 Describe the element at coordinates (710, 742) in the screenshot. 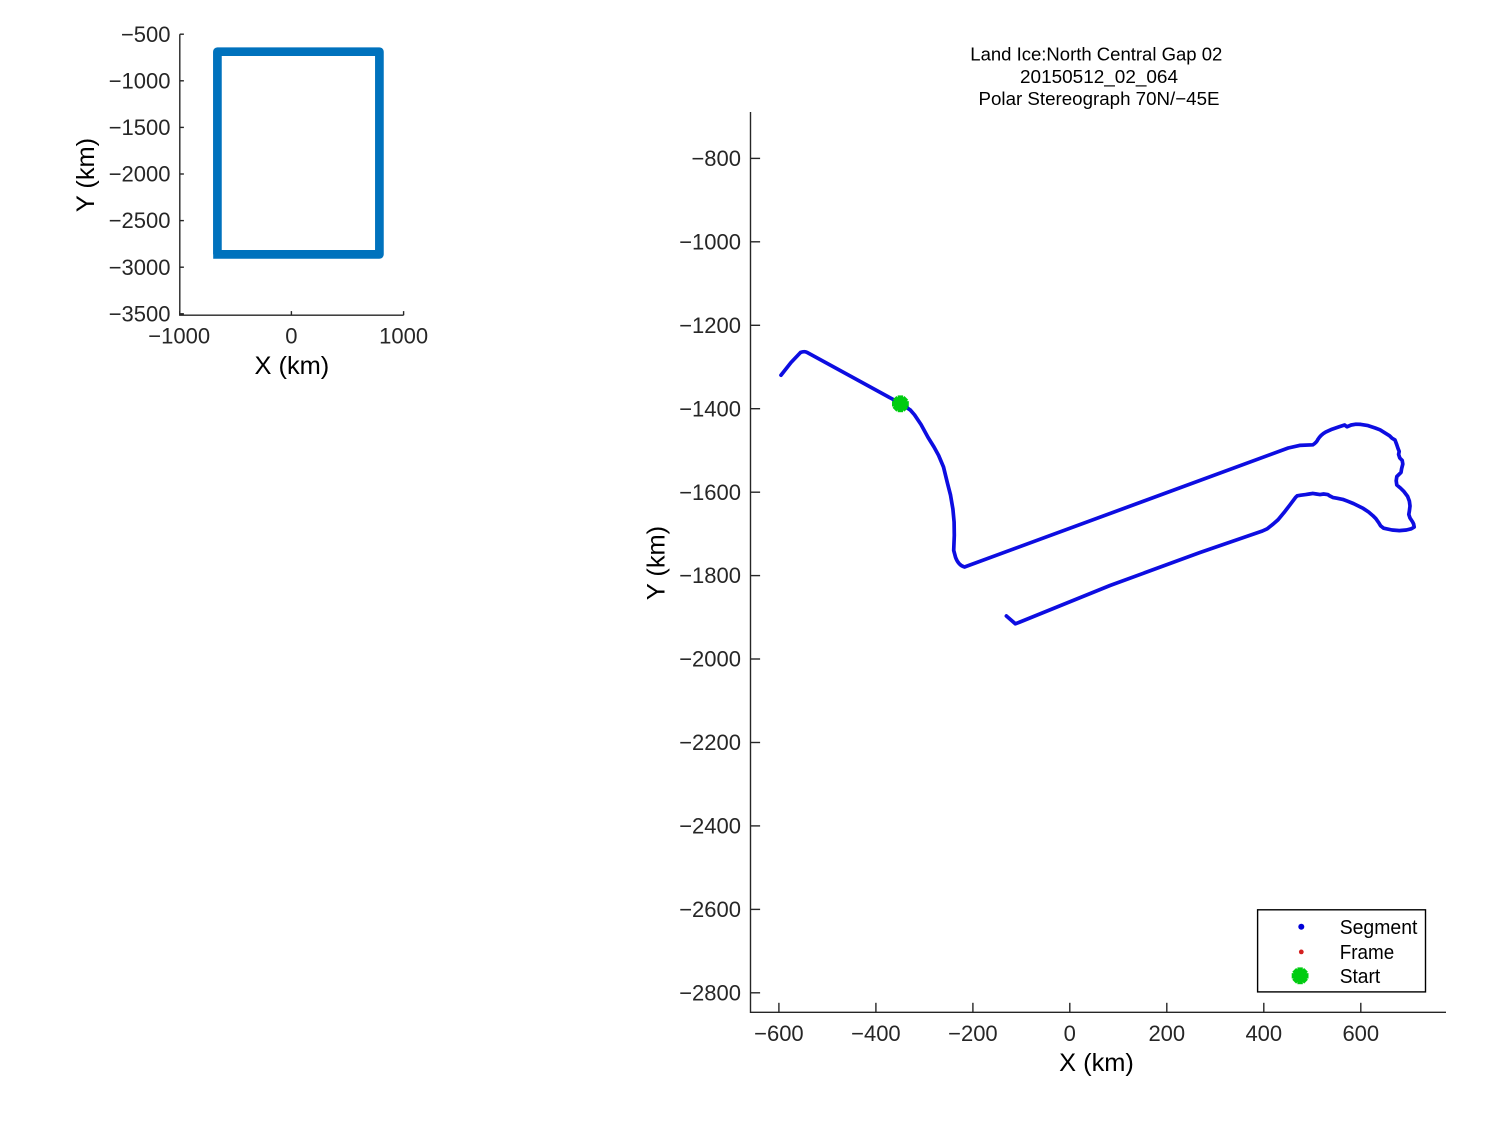

I see `svg-text: −2200` at that location.